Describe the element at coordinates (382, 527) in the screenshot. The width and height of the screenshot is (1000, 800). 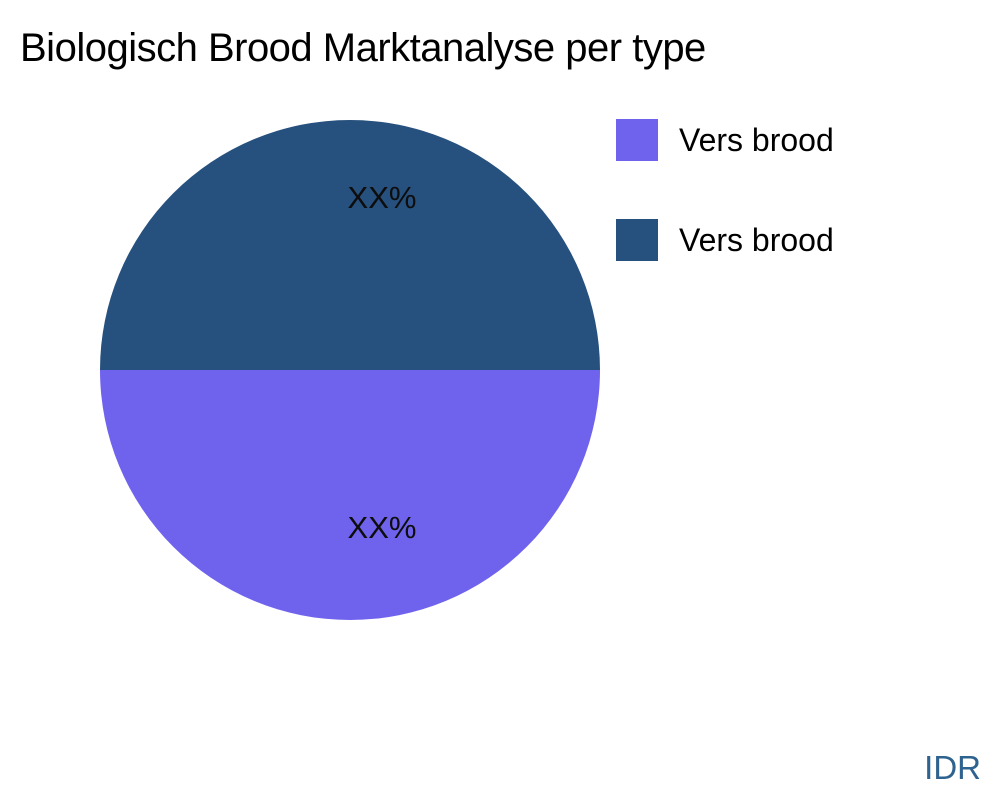
I see `slice-label-bottom: XX%` at that location.